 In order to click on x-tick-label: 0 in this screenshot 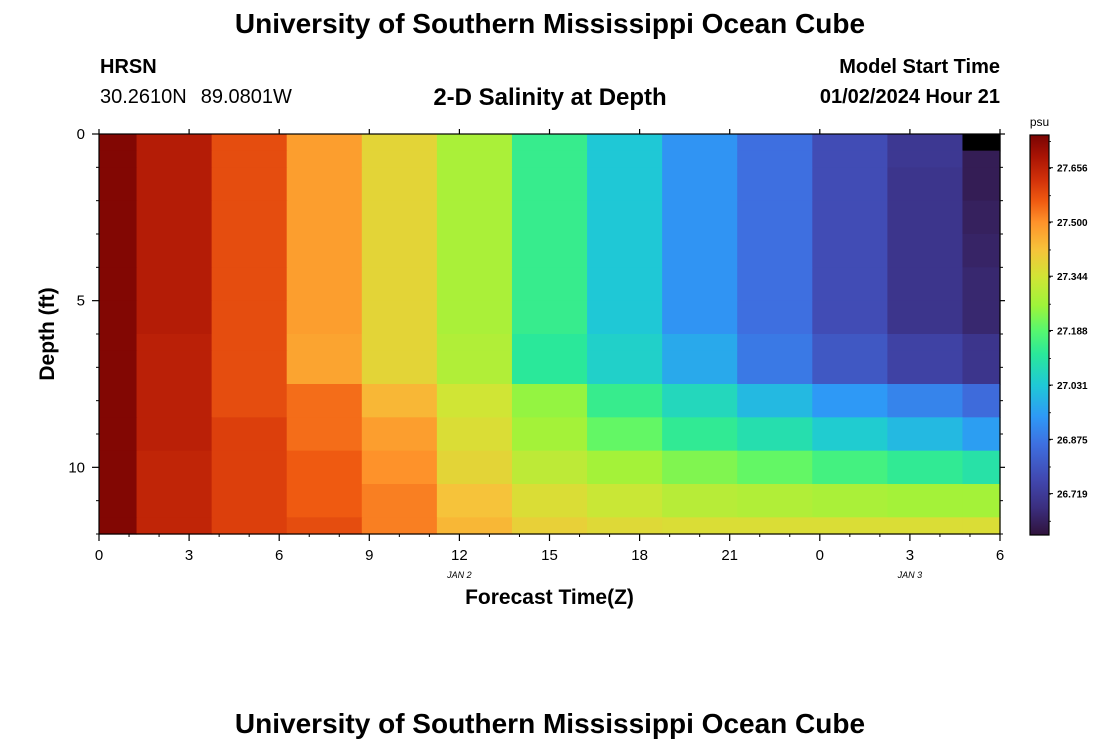, I will do `click(99, 555)`.